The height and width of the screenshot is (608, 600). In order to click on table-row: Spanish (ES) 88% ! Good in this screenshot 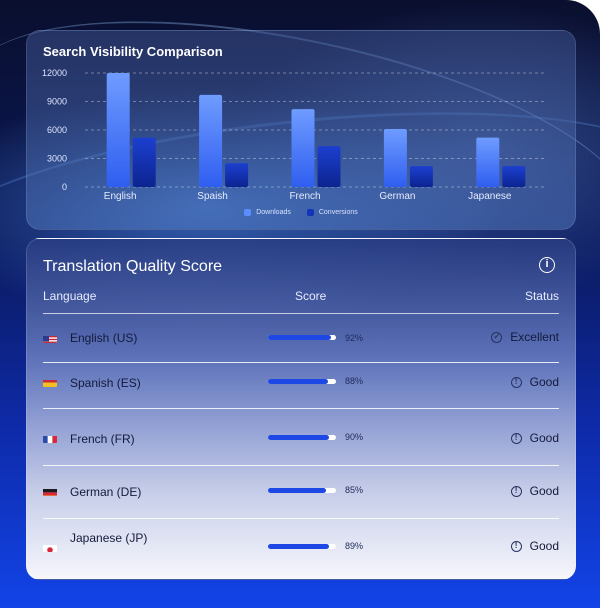, I will do `click(301, 386)`.